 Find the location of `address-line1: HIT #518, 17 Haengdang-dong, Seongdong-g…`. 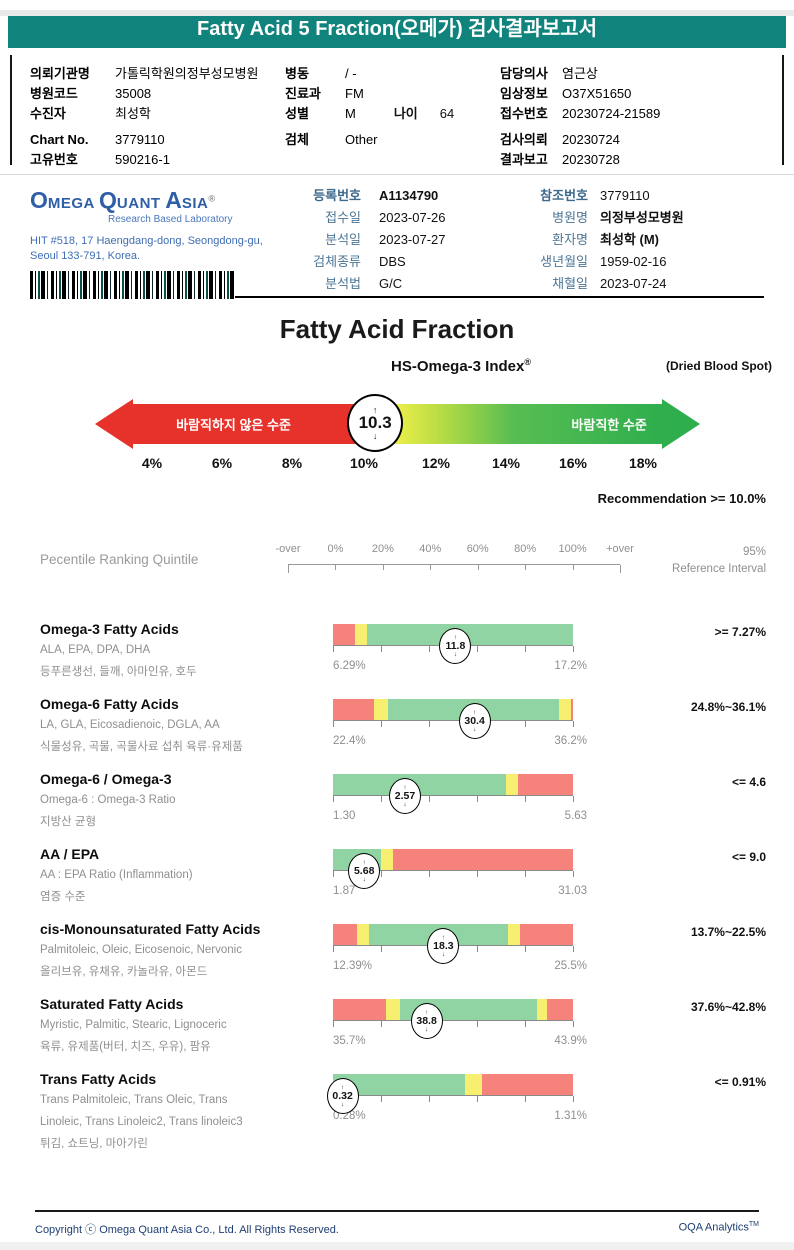

address-line1: HIT #518, 17 Haengdang-dong, Seongdong-g… is located at coordinates (146, 241).